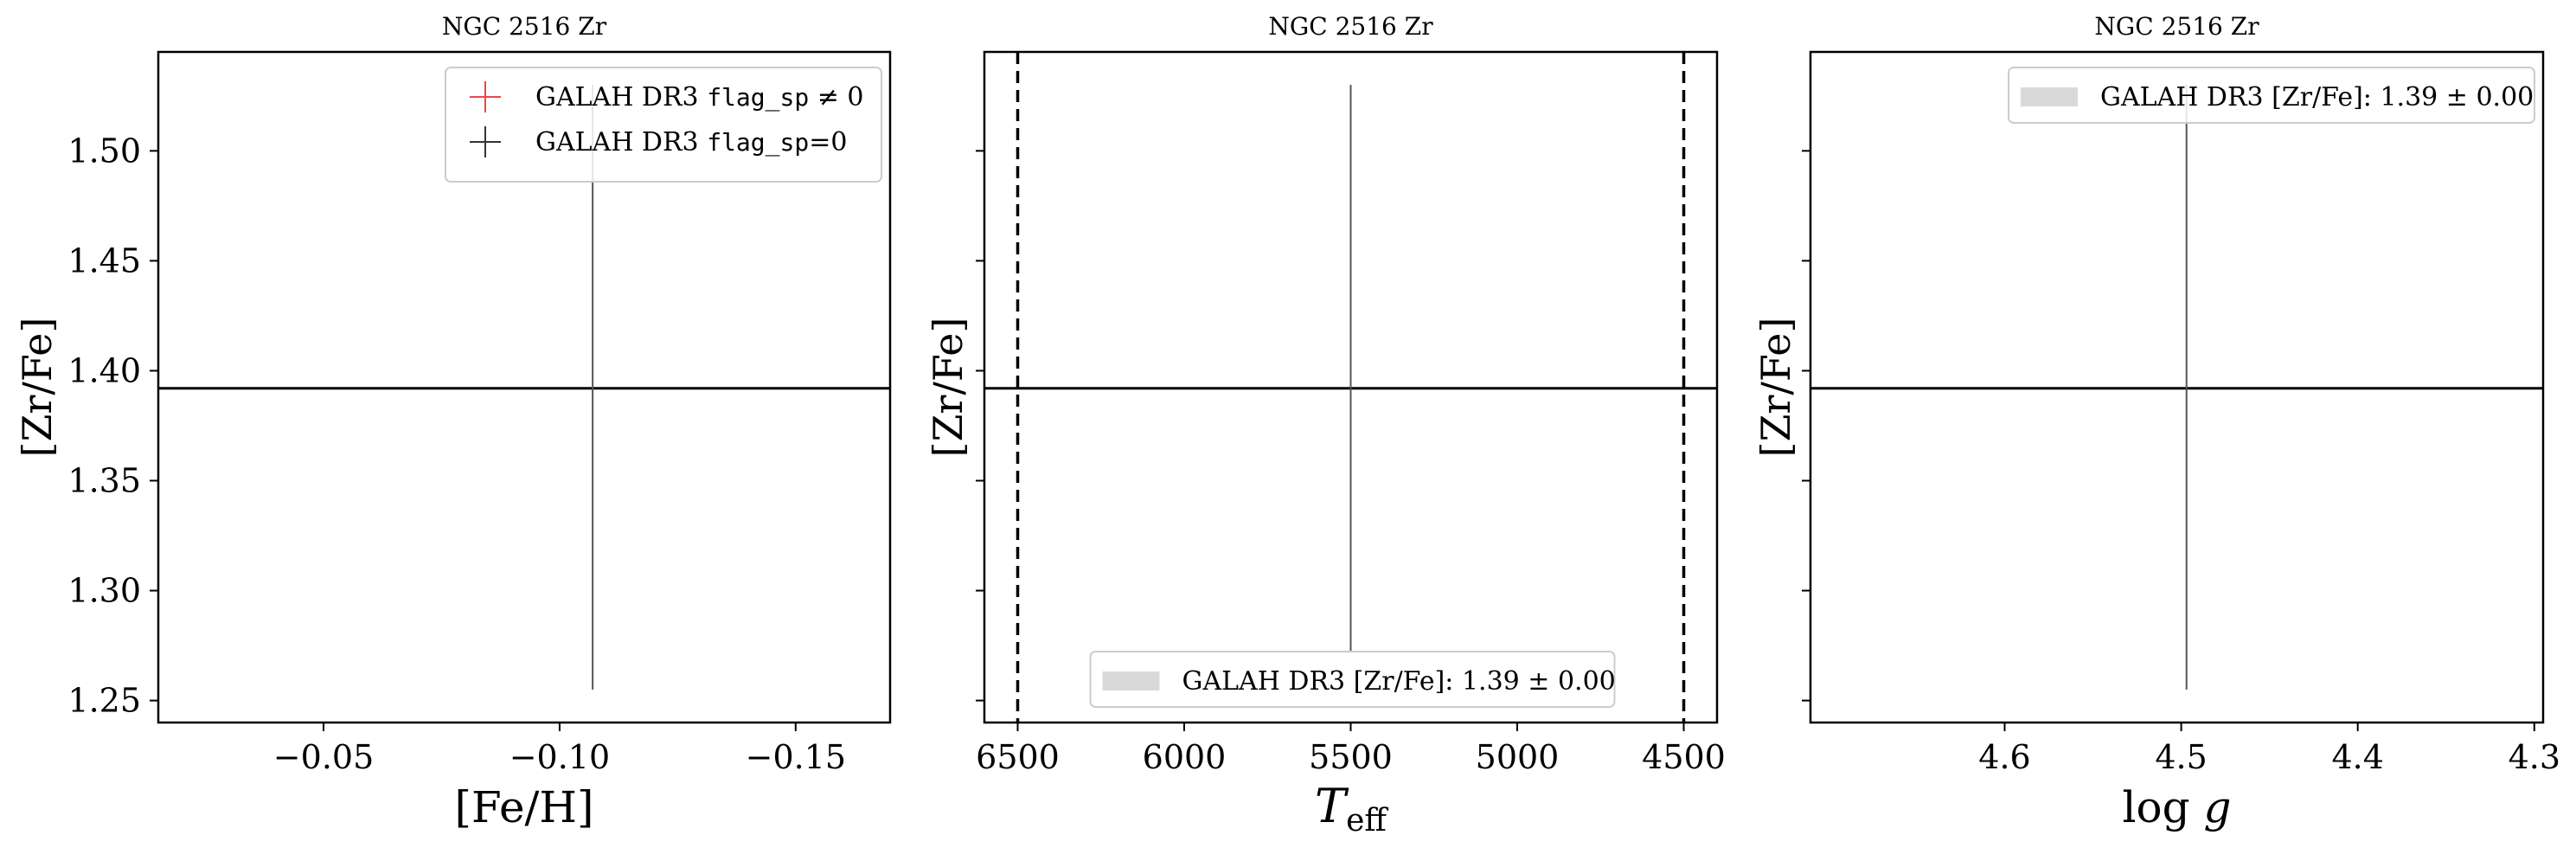 The image size is (2576, 848). Describe the element at coordinates (2162, 807) in the screenshot. I see `x-axis-label-main: log` at that location.